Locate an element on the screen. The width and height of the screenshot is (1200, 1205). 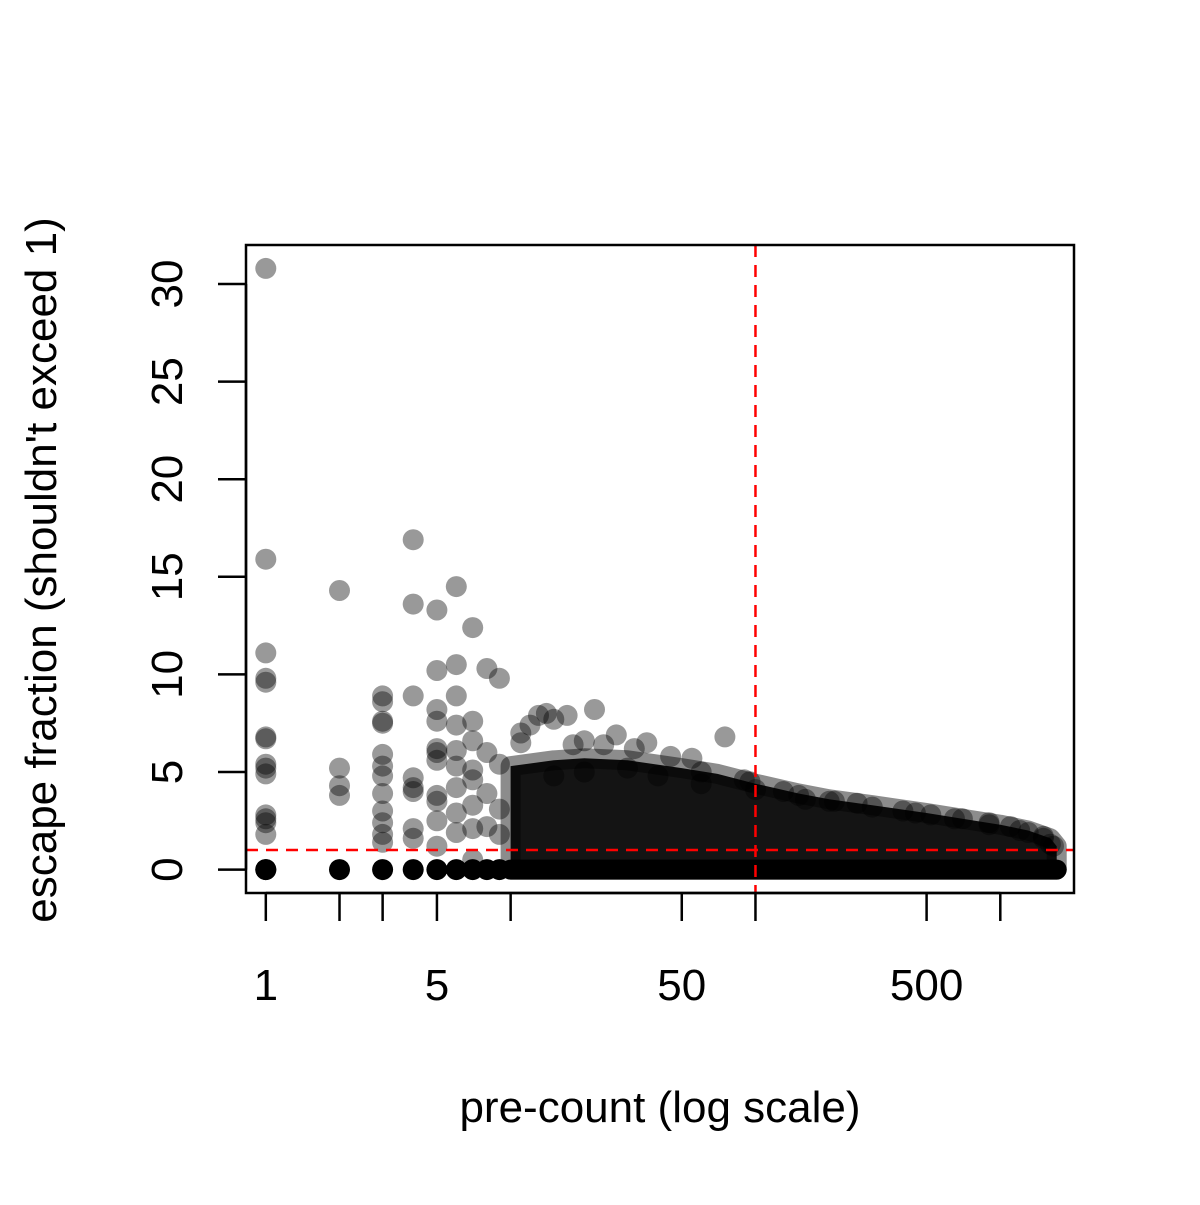
y-axis: 0 5 10 15 20 25 30 is located at coordinates (195, 571).